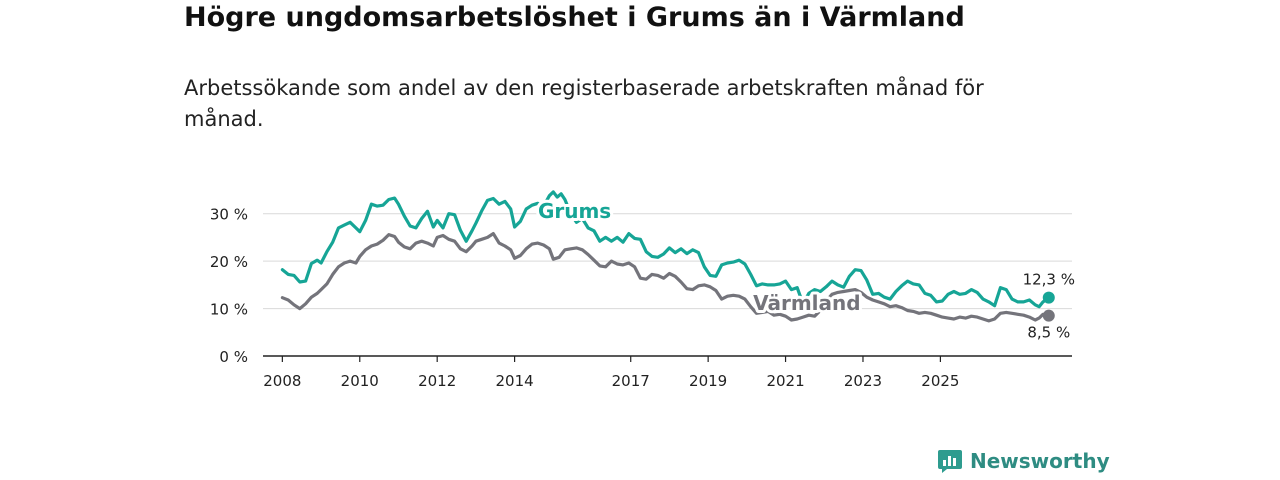  What do you see at coordinates (282, 381) in the screenshot?
I see `x-tick-label: 2008` at bounding box center [282, 381].